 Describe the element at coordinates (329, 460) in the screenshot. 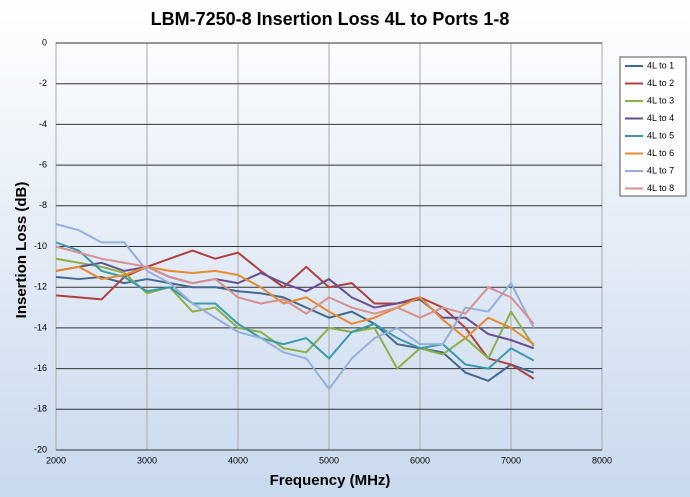

I see `x-tick-label: 5000` at that location.